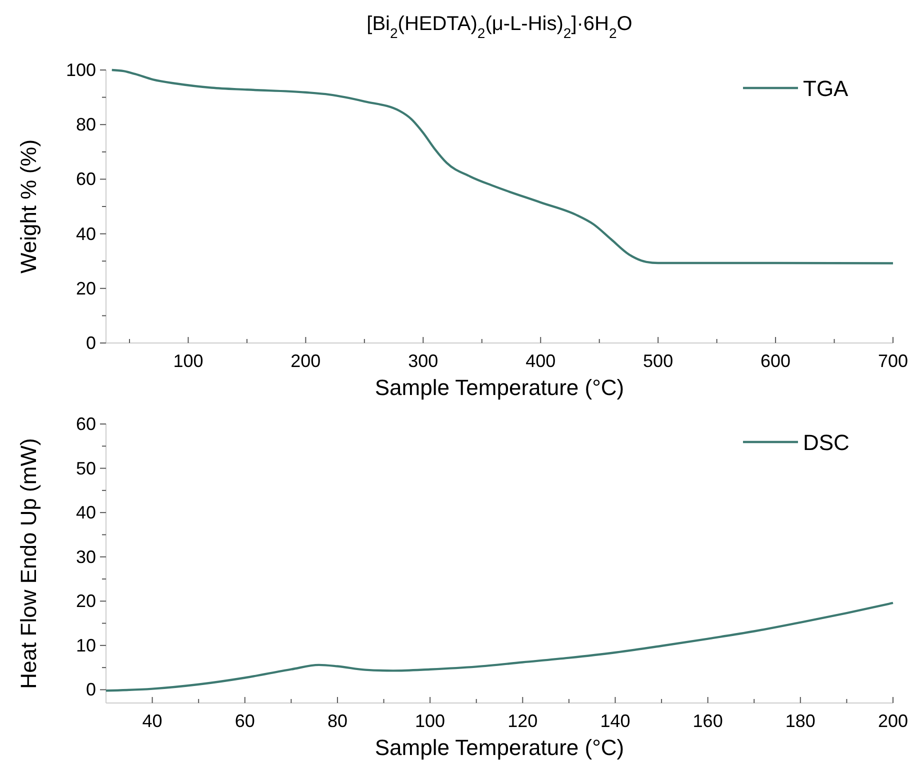 The width and height of the screenshot is (908, 781). I want to click on x-tick-label: 700, so click(893, 361).